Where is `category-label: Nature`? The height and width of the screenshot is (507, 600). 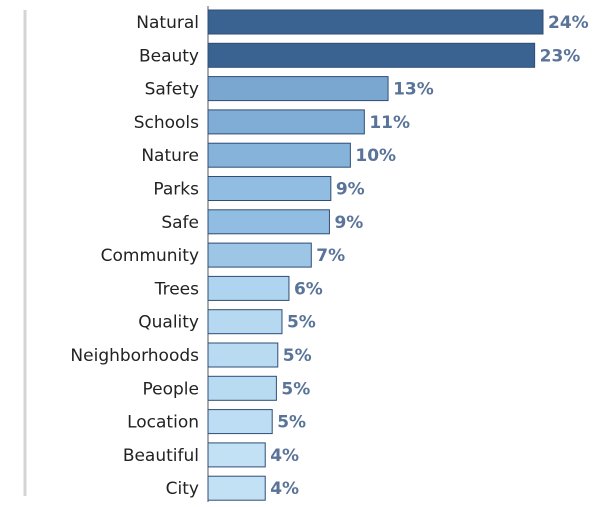
category-label: Nature is located at coordinates (170, 156).